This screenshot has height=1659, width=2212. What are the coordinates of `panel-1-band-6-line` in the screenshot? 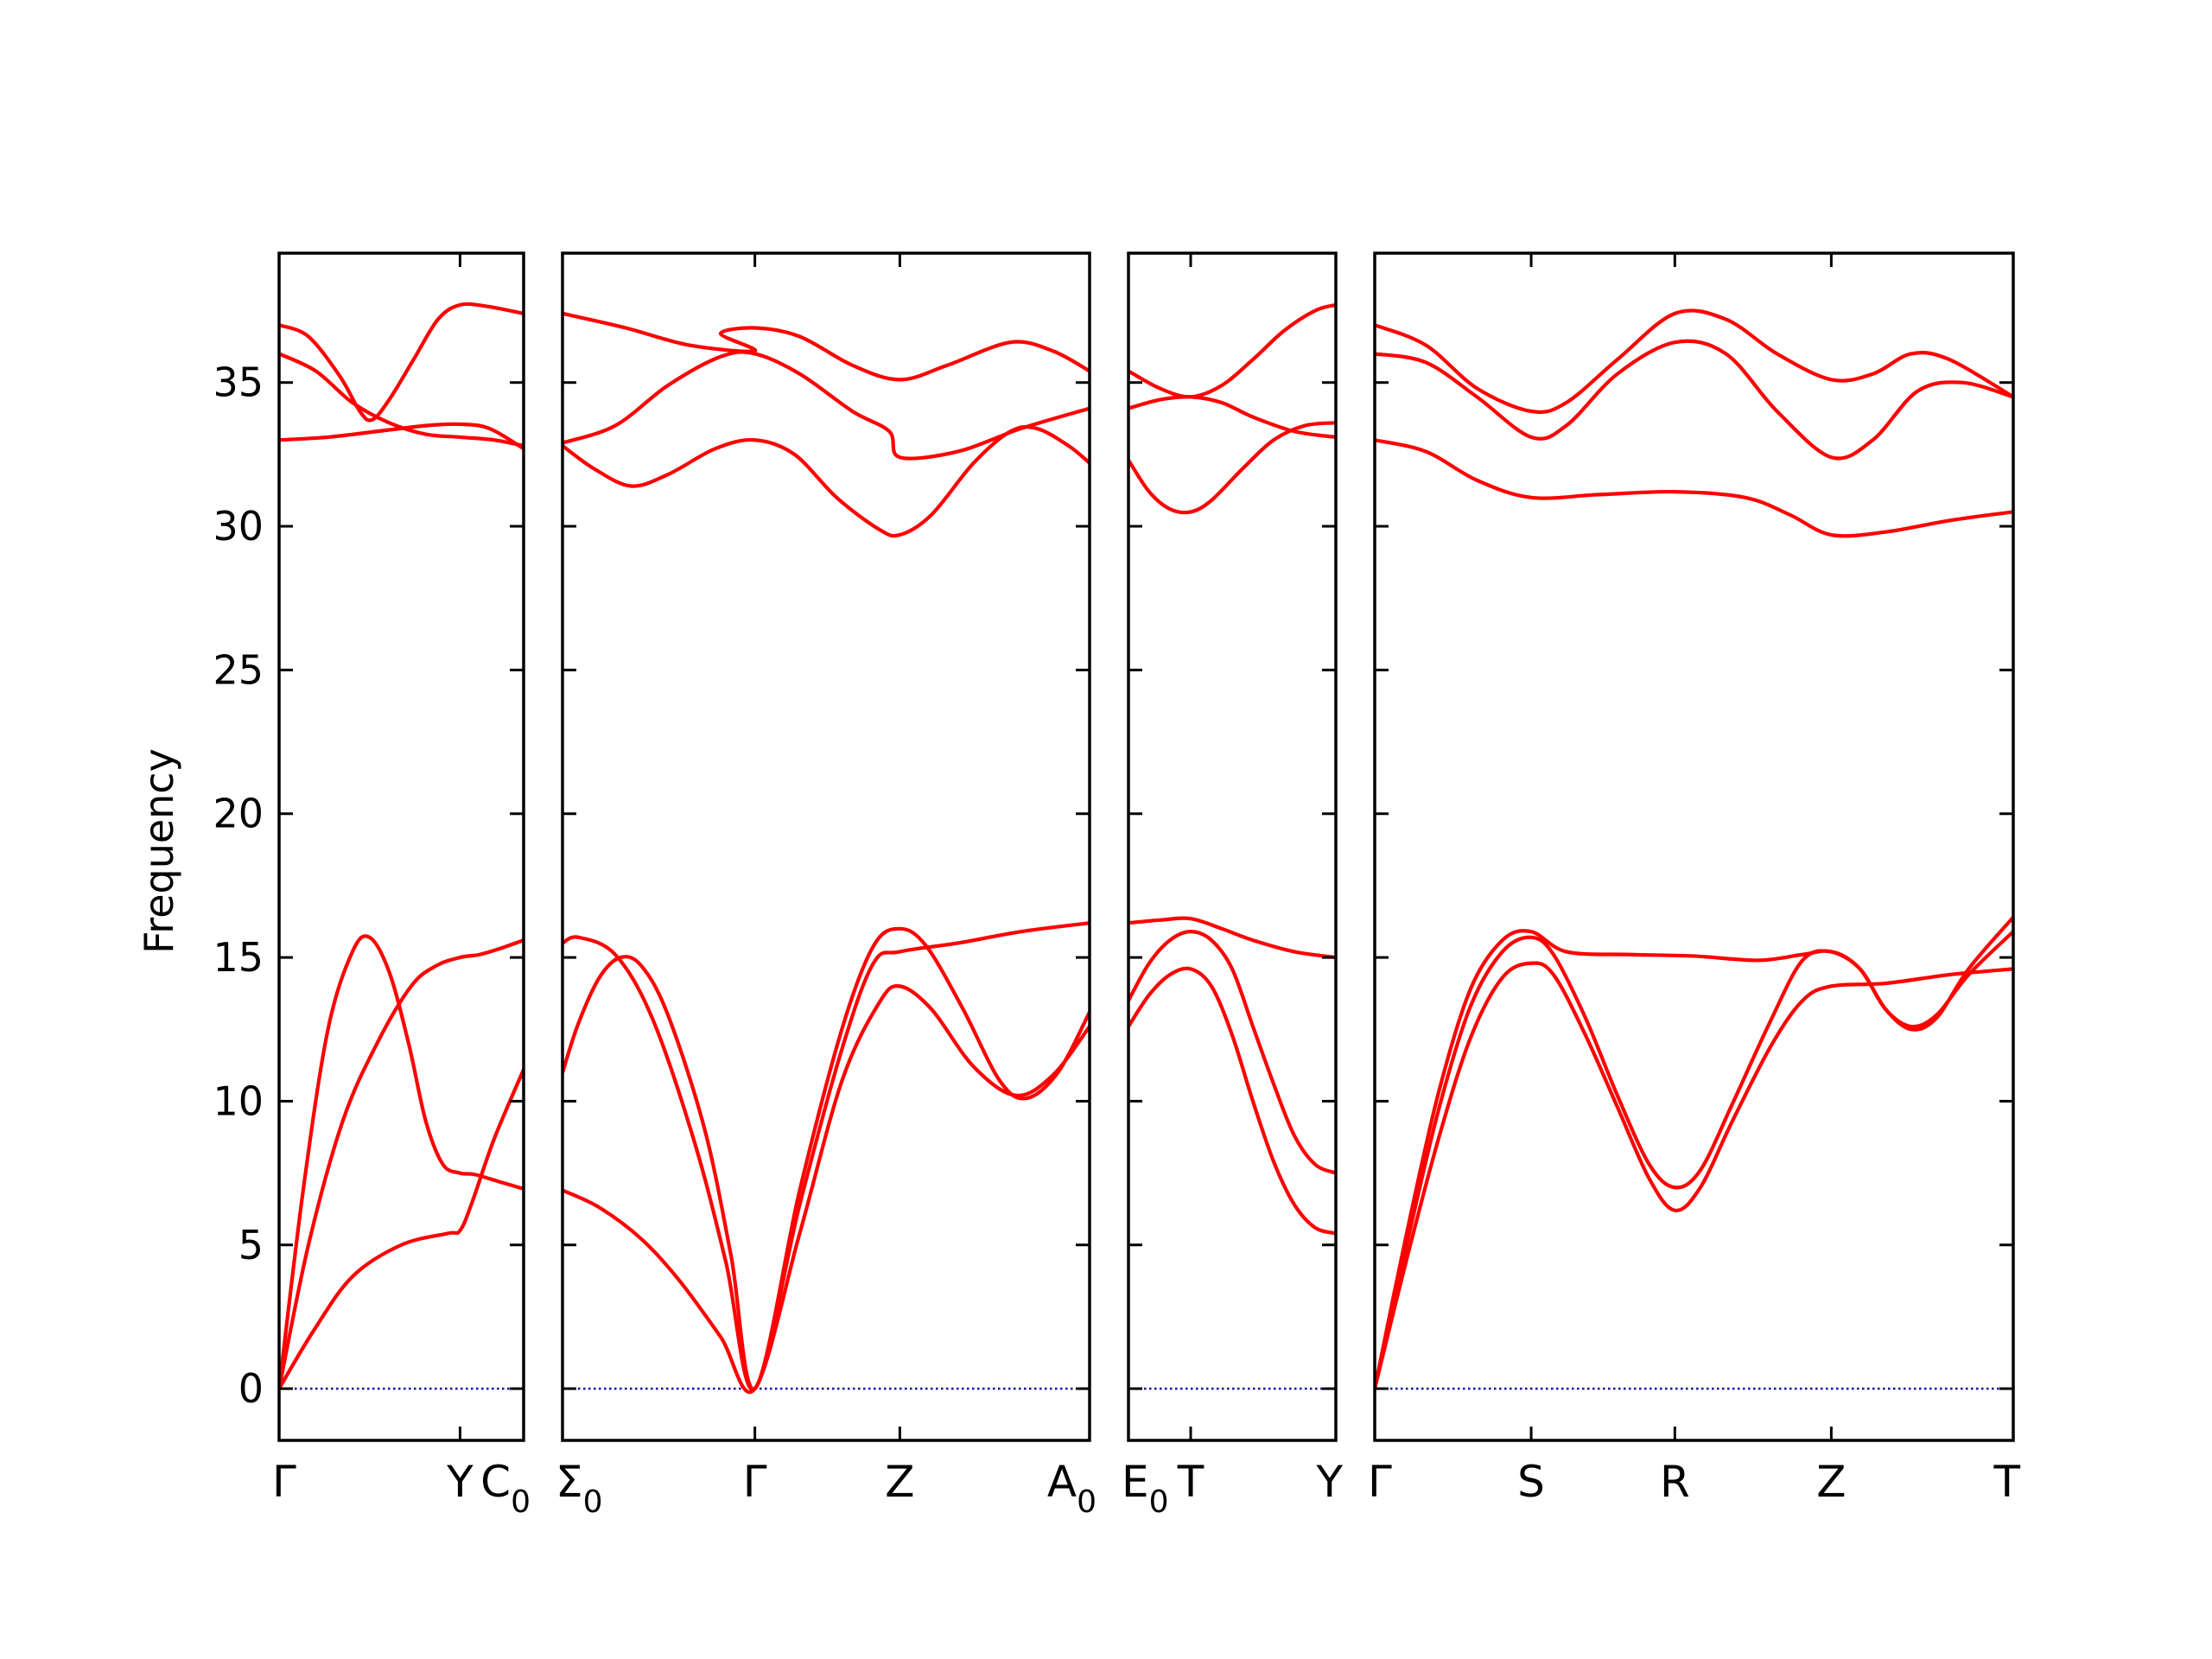 It's located at (401, 362).